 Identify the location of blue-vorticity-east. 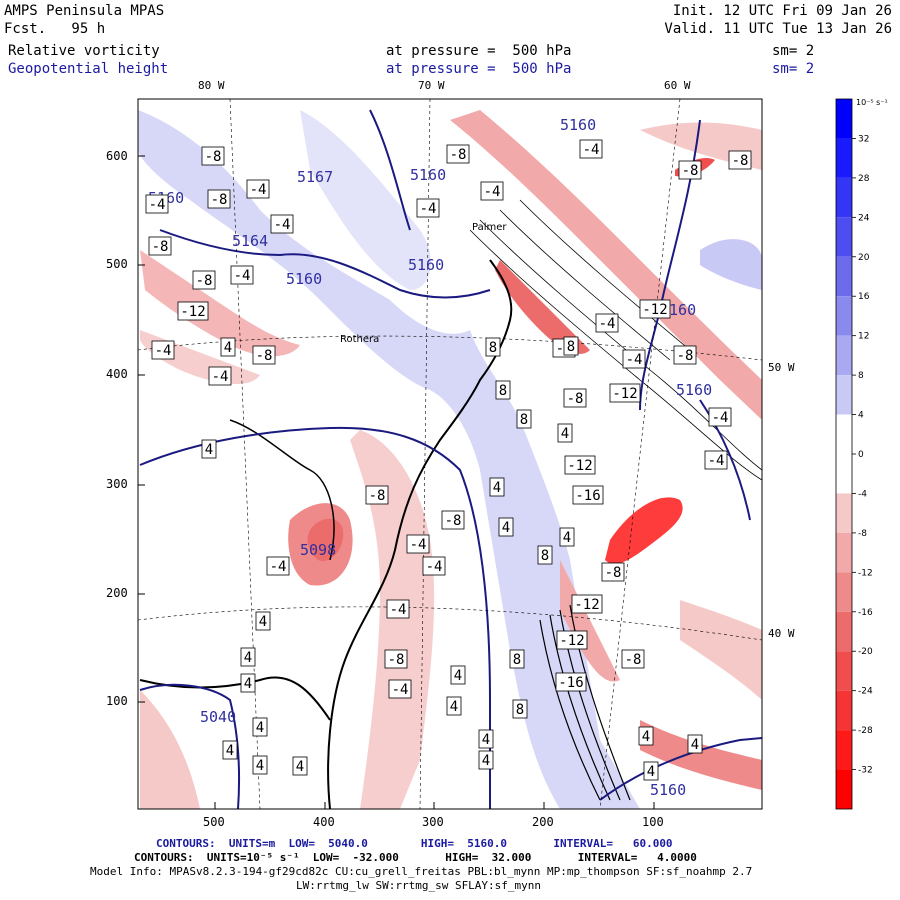
(731, 264).